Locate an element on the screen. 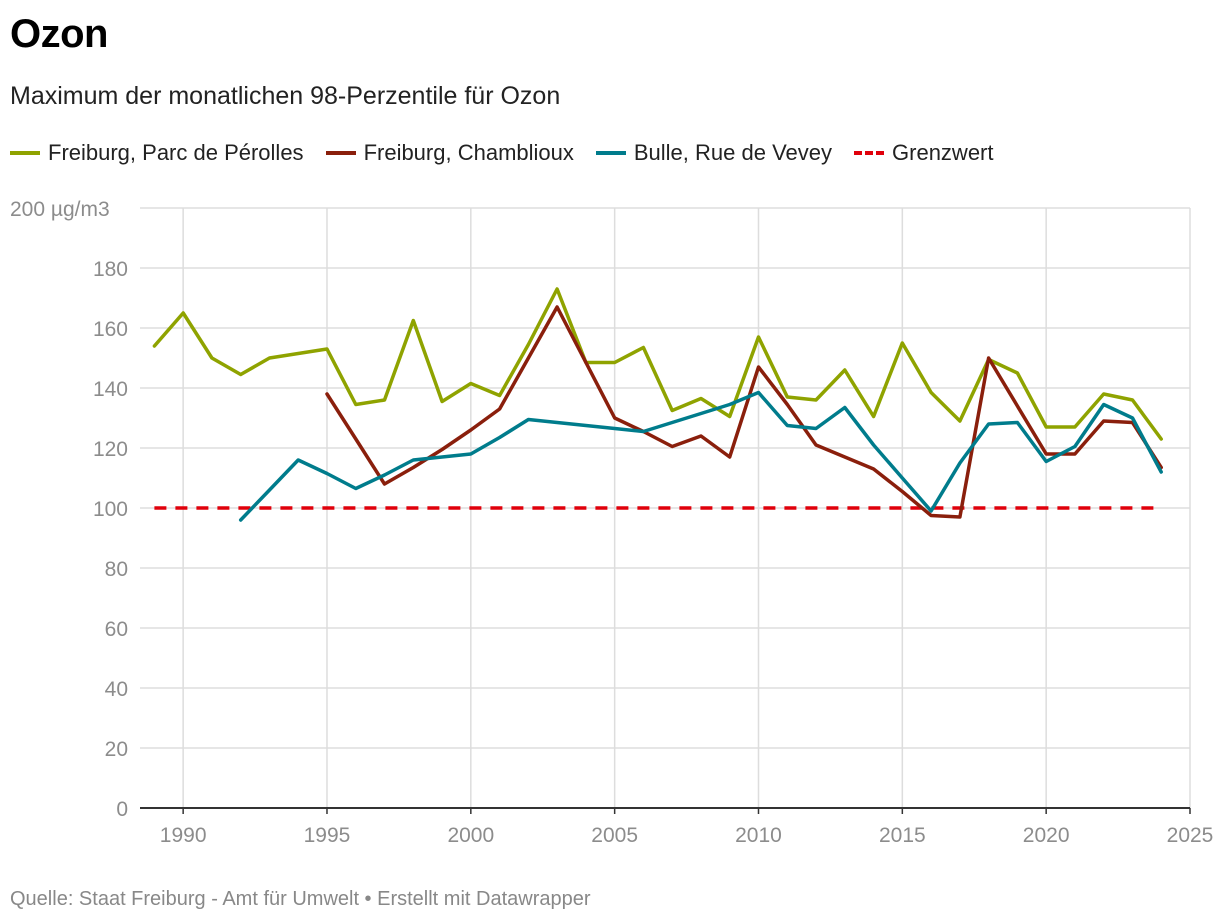 The height and width of the screenshot is (924, 1220). y-tick-label: 140 is located at coordinates (110, 389).